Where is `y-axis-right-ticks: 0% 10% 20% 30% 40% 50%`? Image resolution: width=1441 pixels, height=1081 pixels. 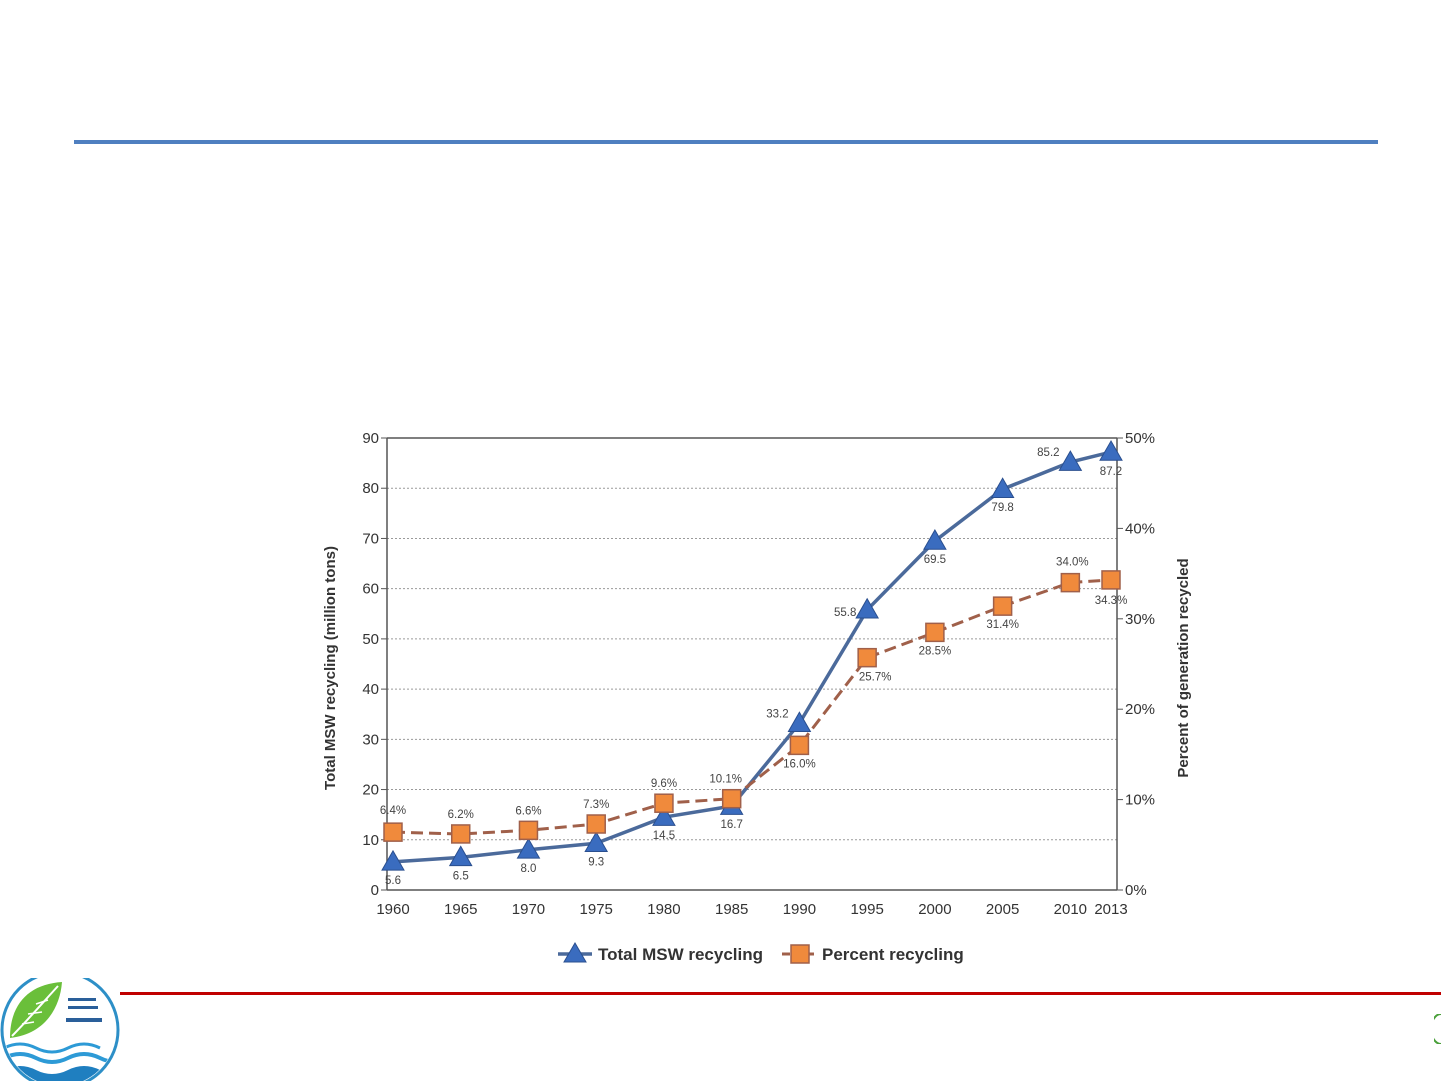
y-axis-right-ticks: 0% 10% 20% 30% 40% 50% is located at coordinates (1136, 664).